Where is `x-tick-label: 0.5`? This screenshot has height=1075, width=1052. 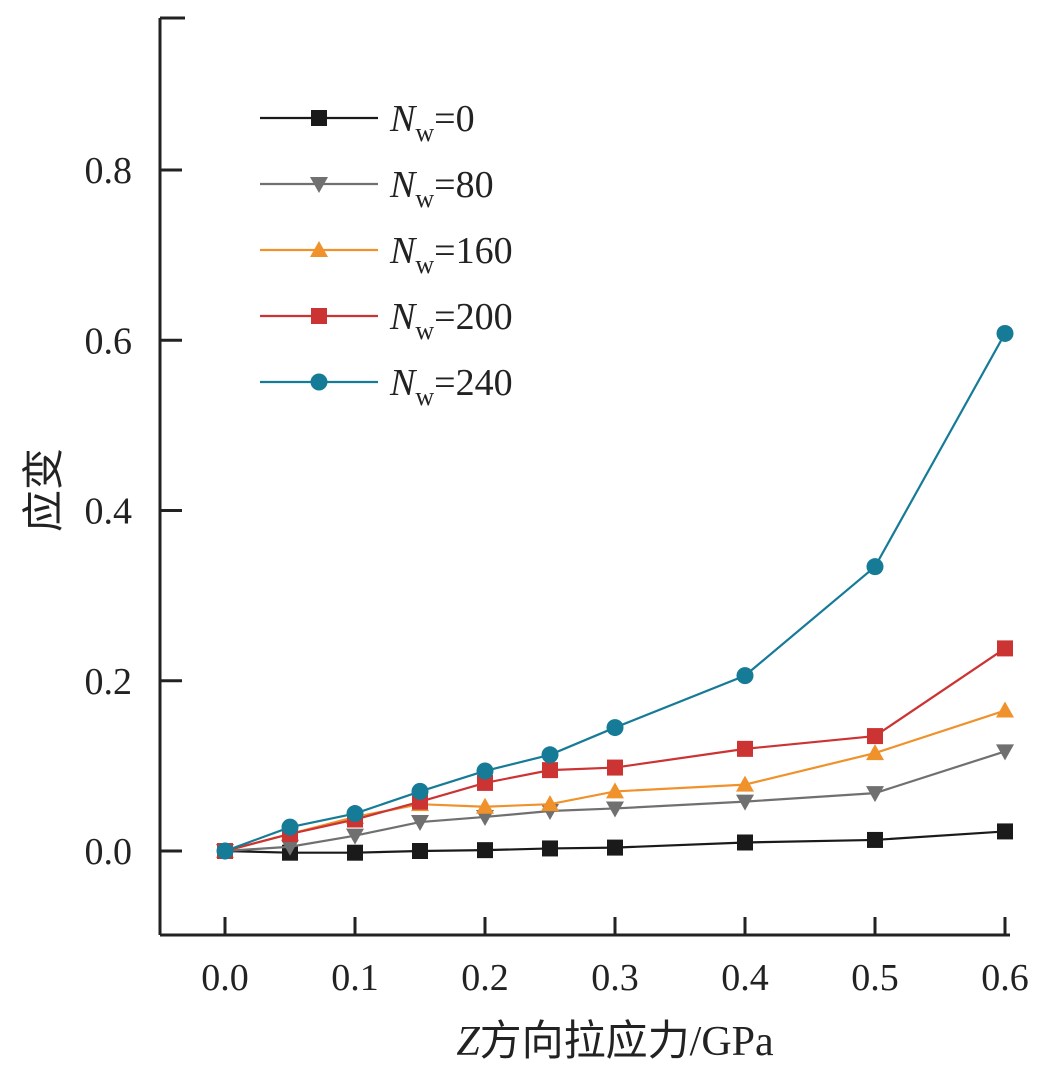 x-tick-label: 0.5 is located at coordinates (875, 978).